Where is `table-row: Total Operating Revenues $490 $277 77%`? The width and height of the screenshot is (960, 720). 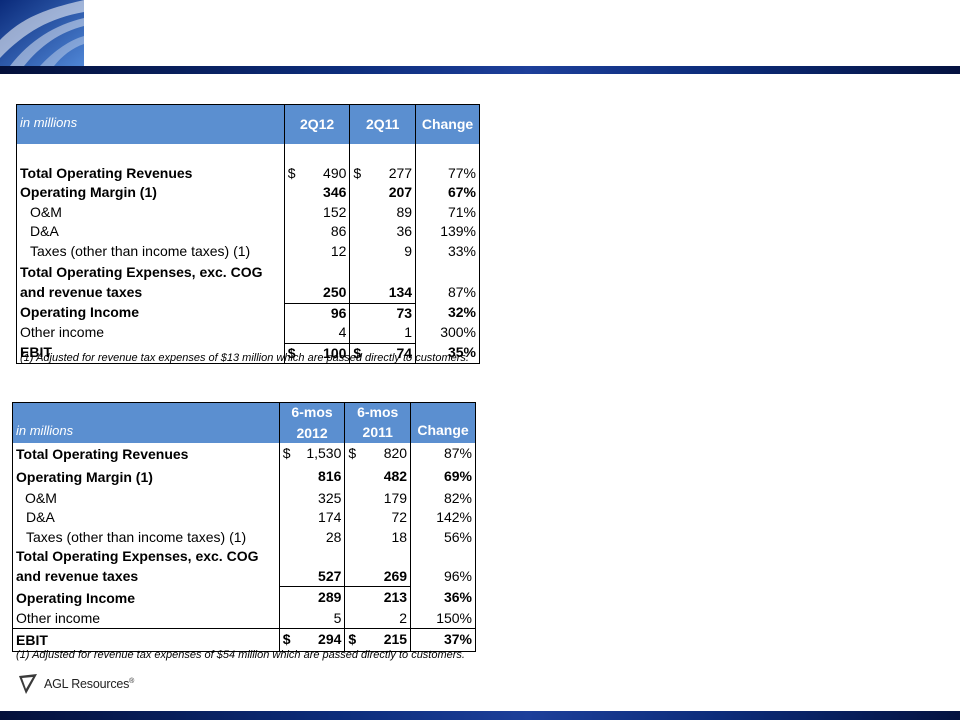
table-row: Total Operating Revenues $490 $277 77% is located at coordinates (248, 173).